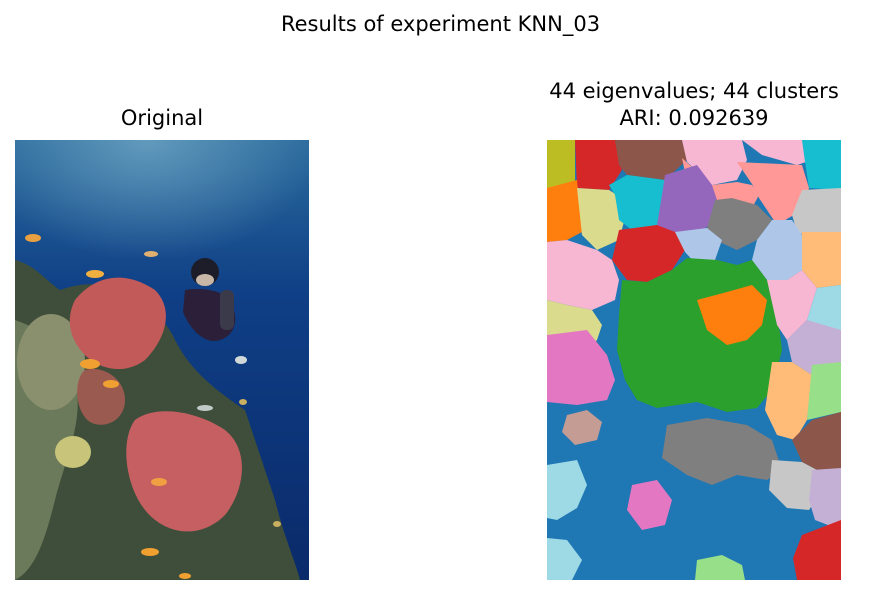 The height and width of the screenshot is (595, 881). Describe the element at coordinates (162, 118) in the screenshot. I see `original-panel-title: Original` at that location.